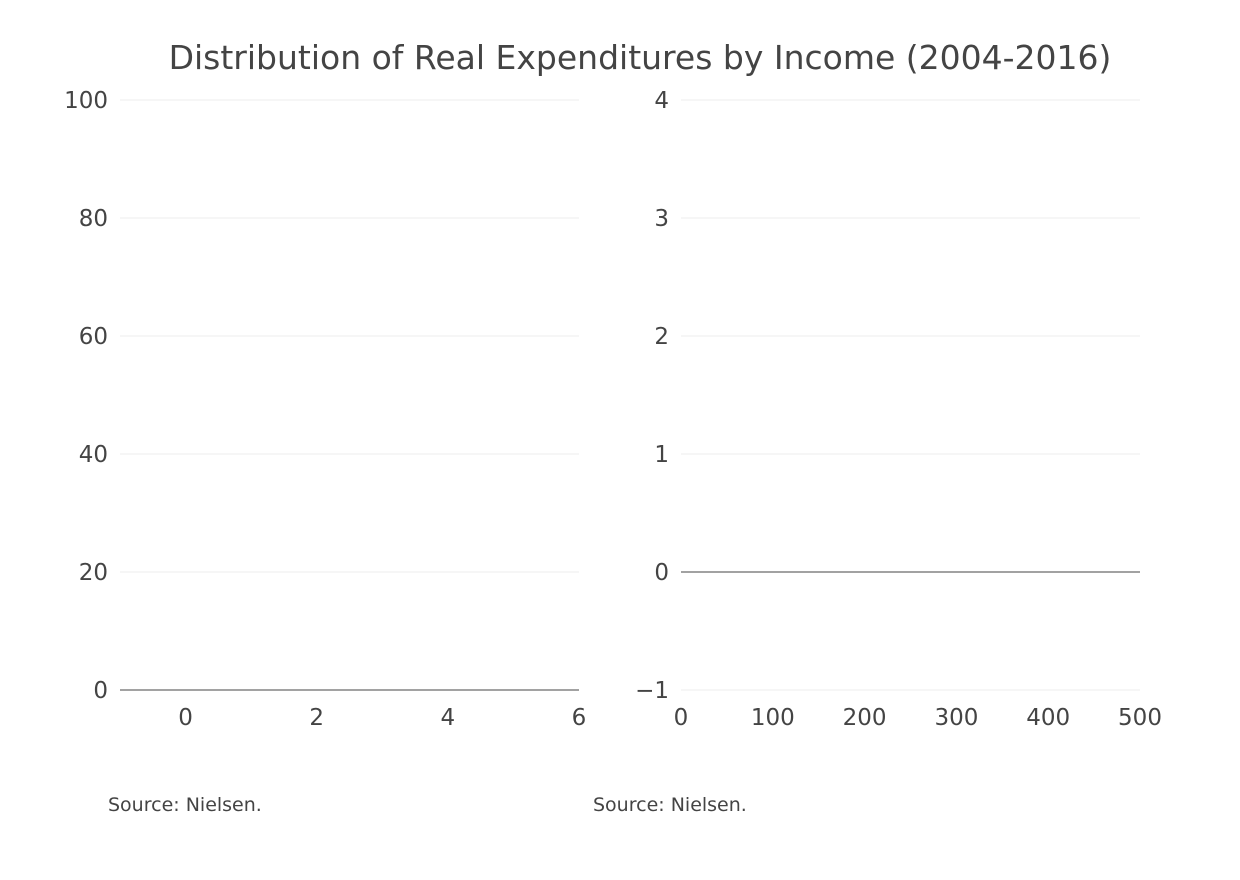 This screenshot has width=1240, height=880. I want to click on x-tick-label: 6, so click(579, 718).